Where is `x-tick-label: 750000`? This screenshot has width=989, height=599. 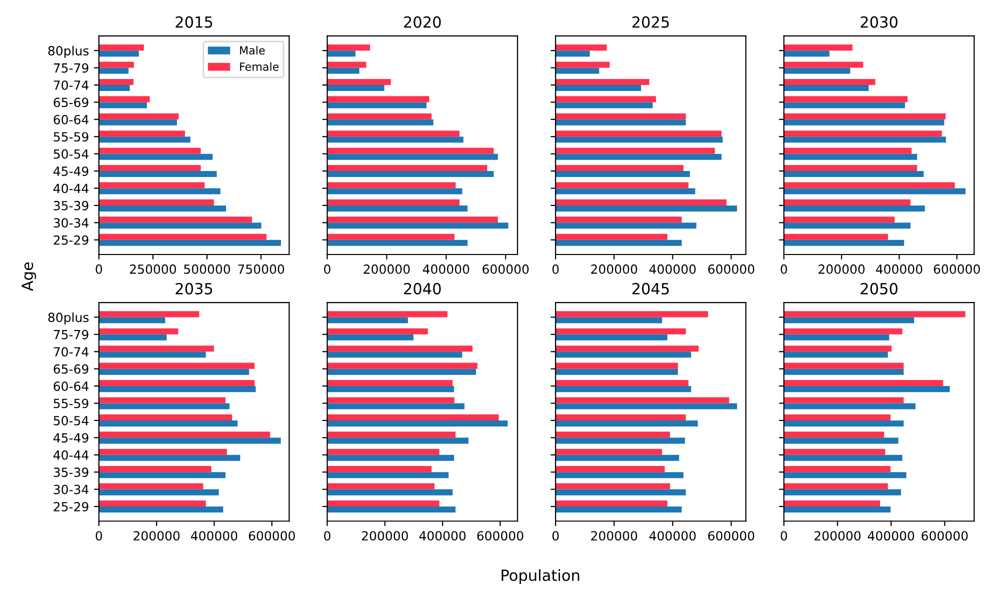
x-tick-label: 750000 is located at coordinates (261, 269).